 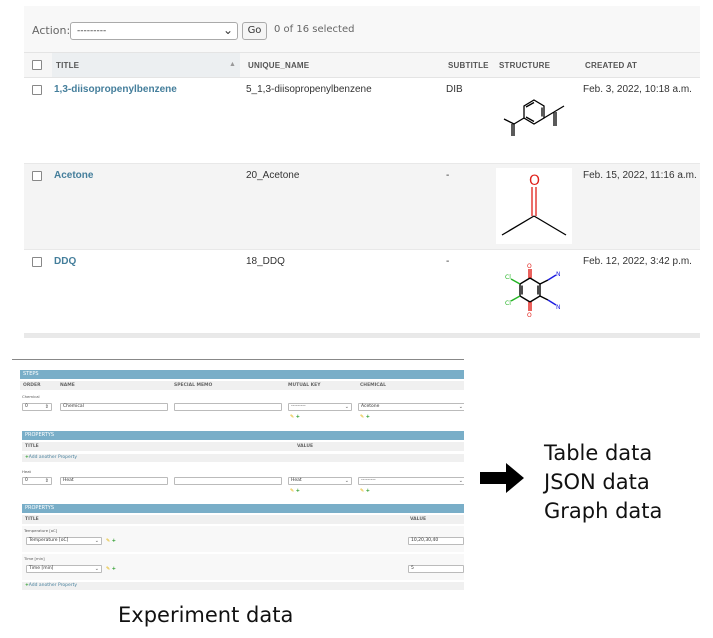 What do you see at coordinates (114, 407) in the screenshot?
I see `name-input: Chemical` at bounding box center [114, 407].